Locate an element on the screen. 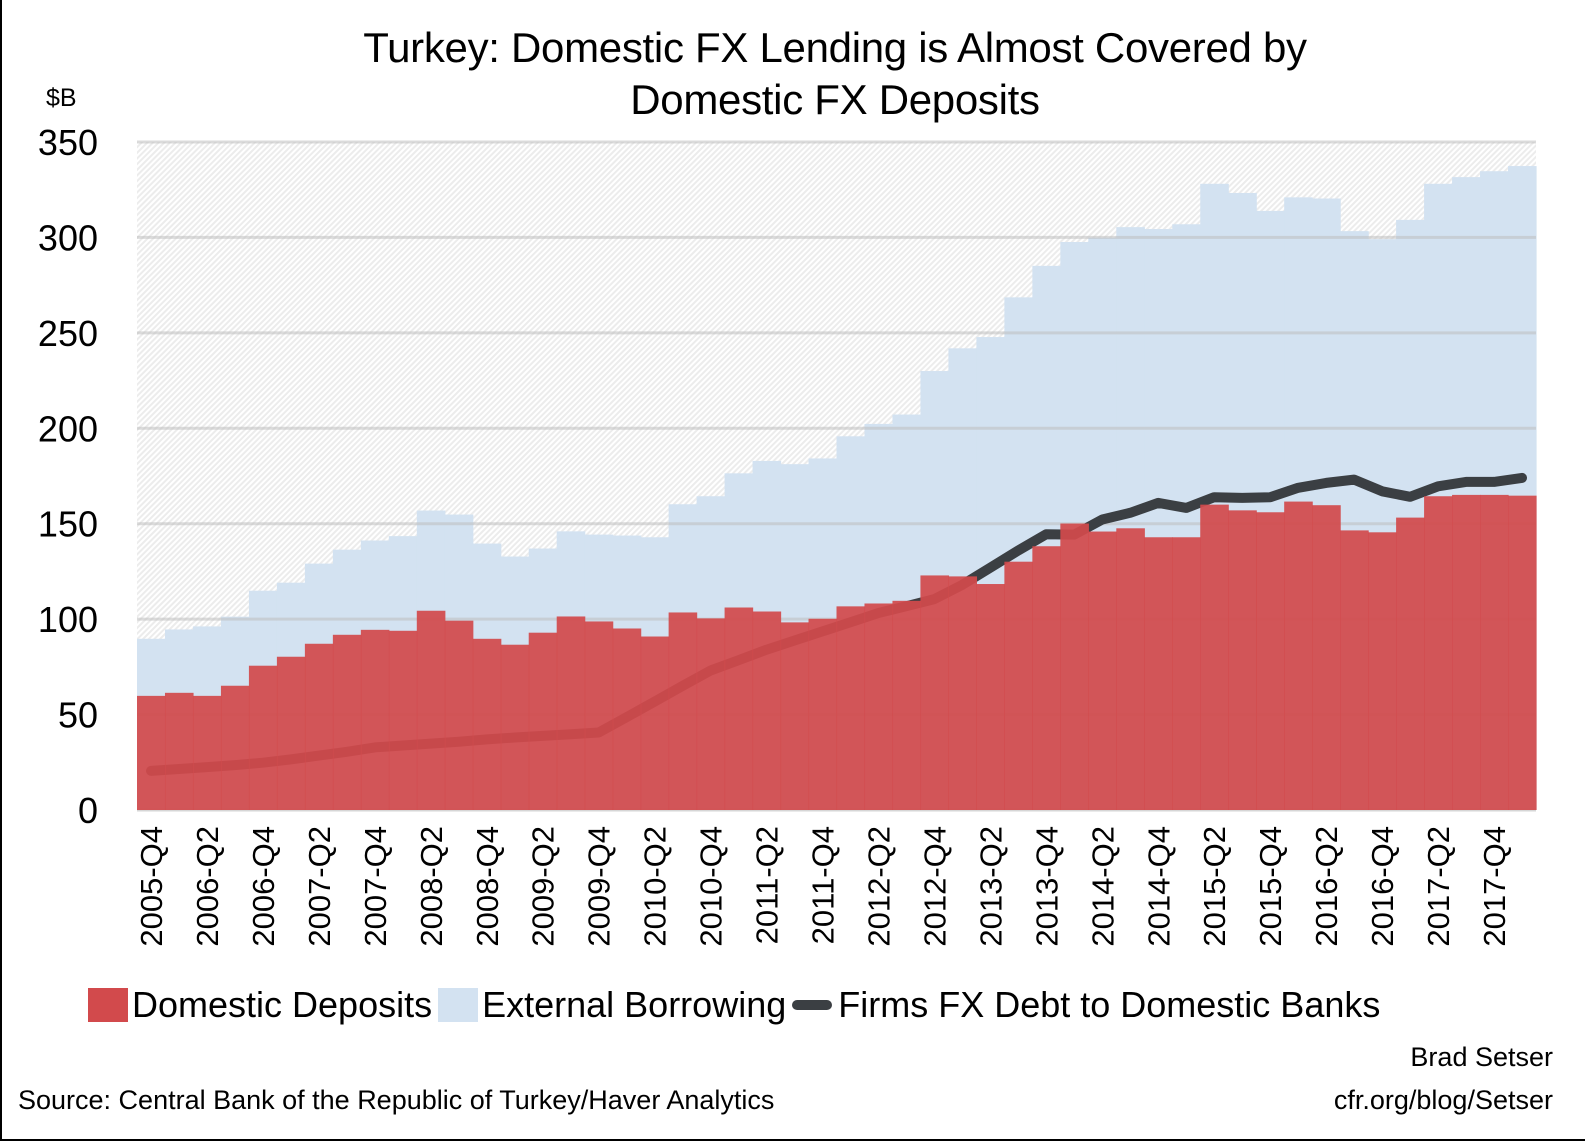  legend-swatch-external-borrowing is located at coordinates (458, 1005).